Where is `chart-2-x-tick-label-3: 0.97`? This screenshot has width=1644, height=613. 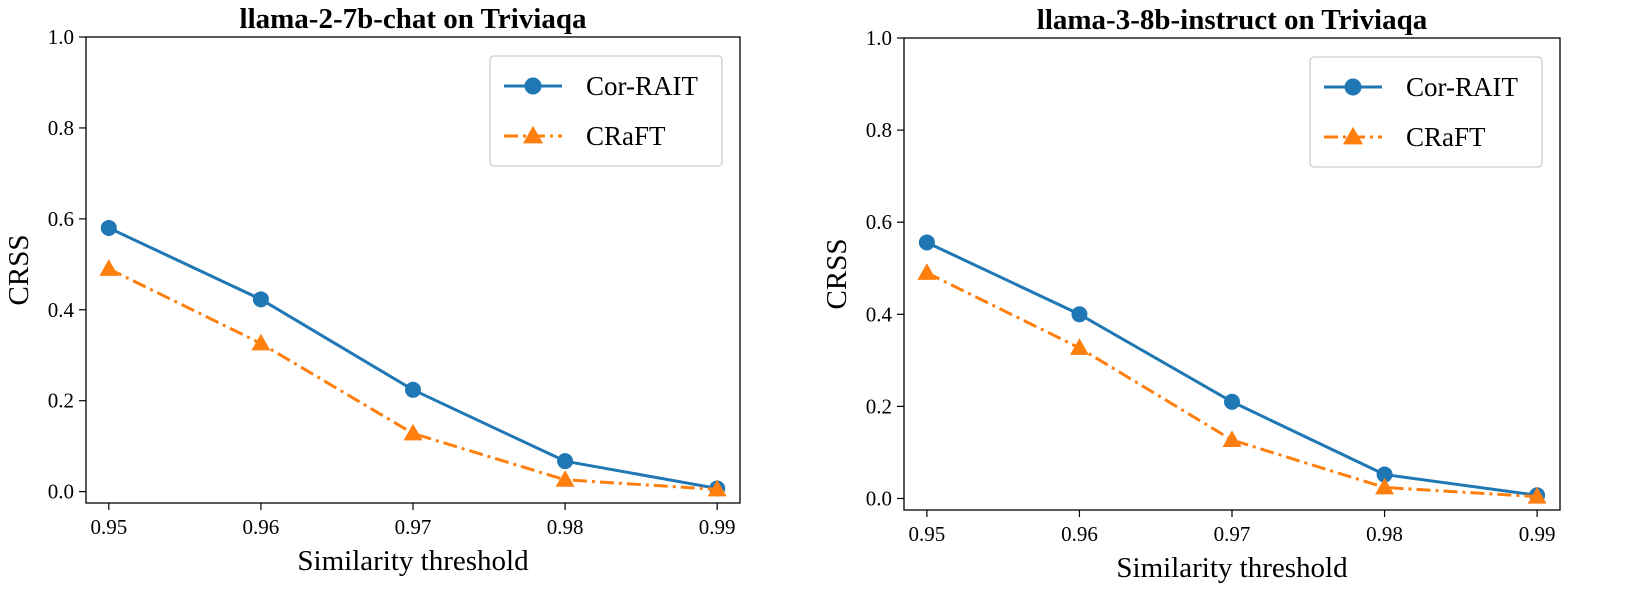
chart-2-x-tick-label-3: 0.97 is located at coordinates (1232, 534).